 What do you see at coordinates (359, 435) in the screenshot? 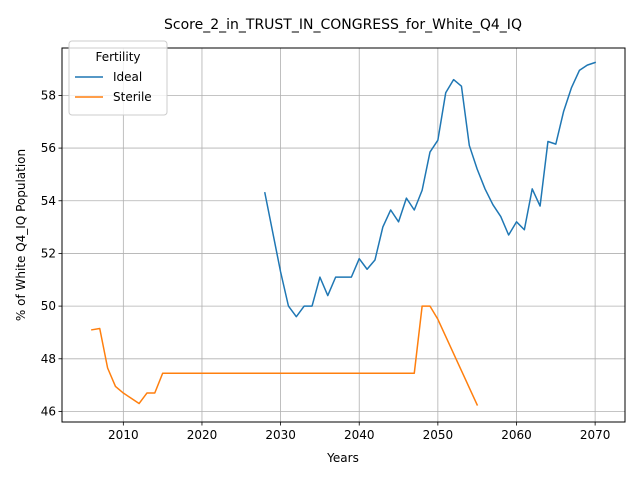
I see `x-tick-label: 2040` at bounding box center [359, 435].